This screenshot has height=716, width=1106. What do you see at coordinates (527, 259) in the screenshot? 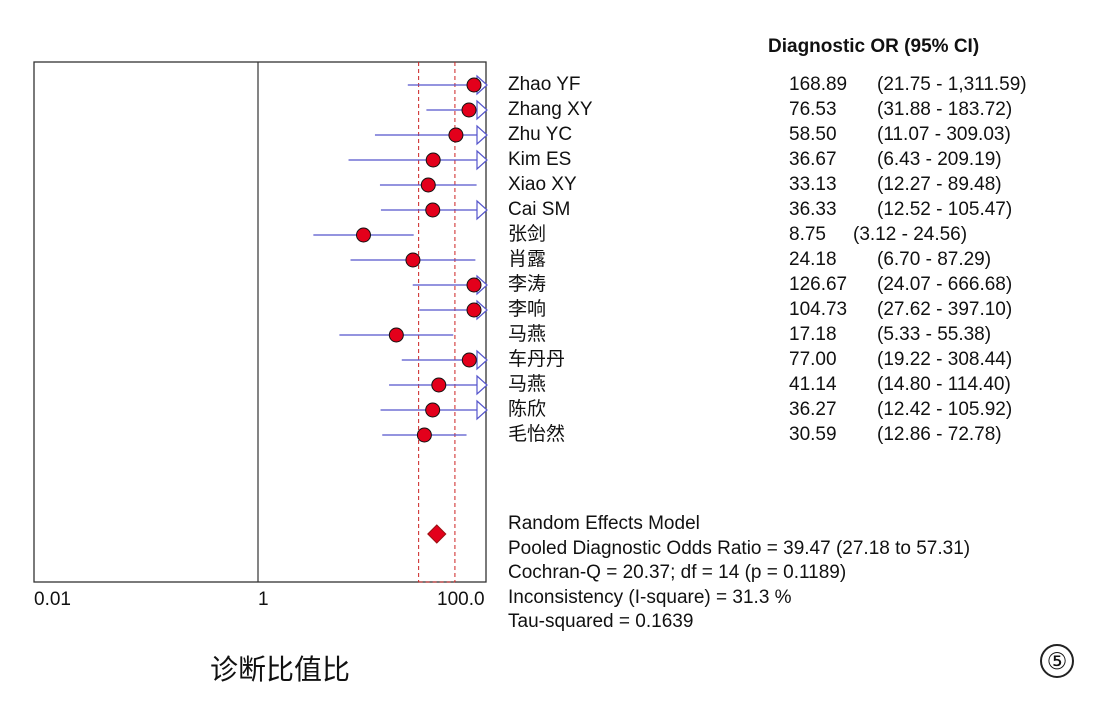
I see `study-name: 肖露` at bounding box center [527, 259].